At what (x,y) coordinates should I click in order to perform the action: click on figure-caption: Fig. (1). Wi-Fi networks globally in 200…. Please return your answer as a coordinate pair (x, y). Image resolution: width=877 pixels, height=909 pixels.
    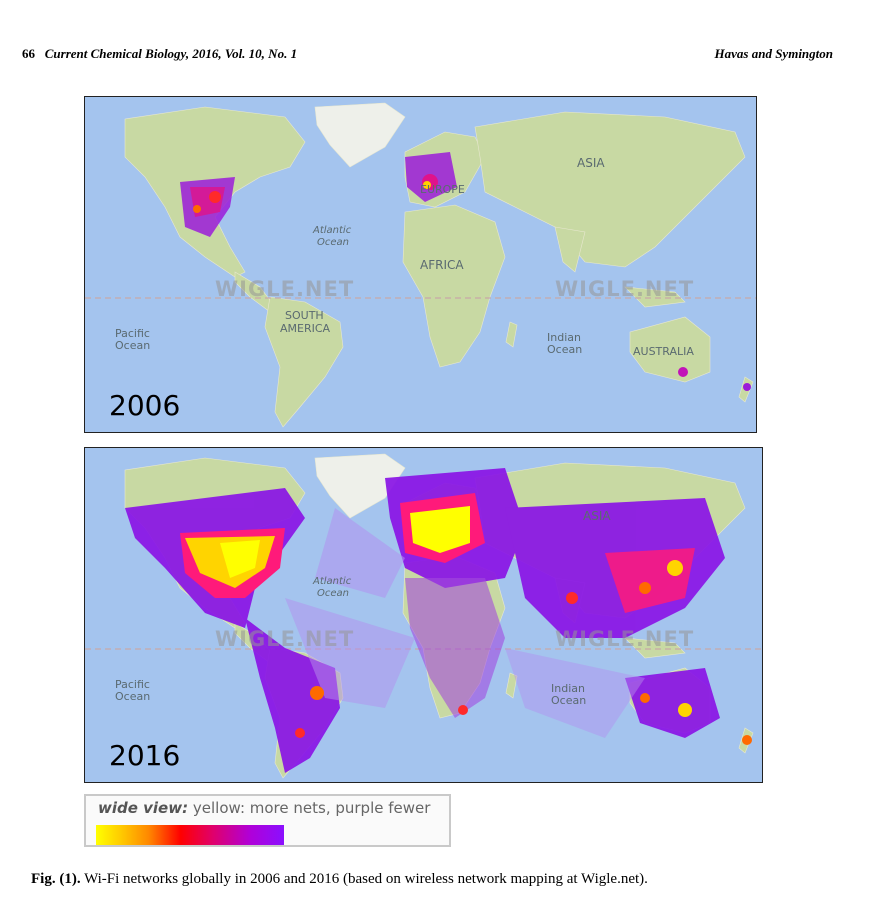
    Looking at the image, I should click on (441, 879).